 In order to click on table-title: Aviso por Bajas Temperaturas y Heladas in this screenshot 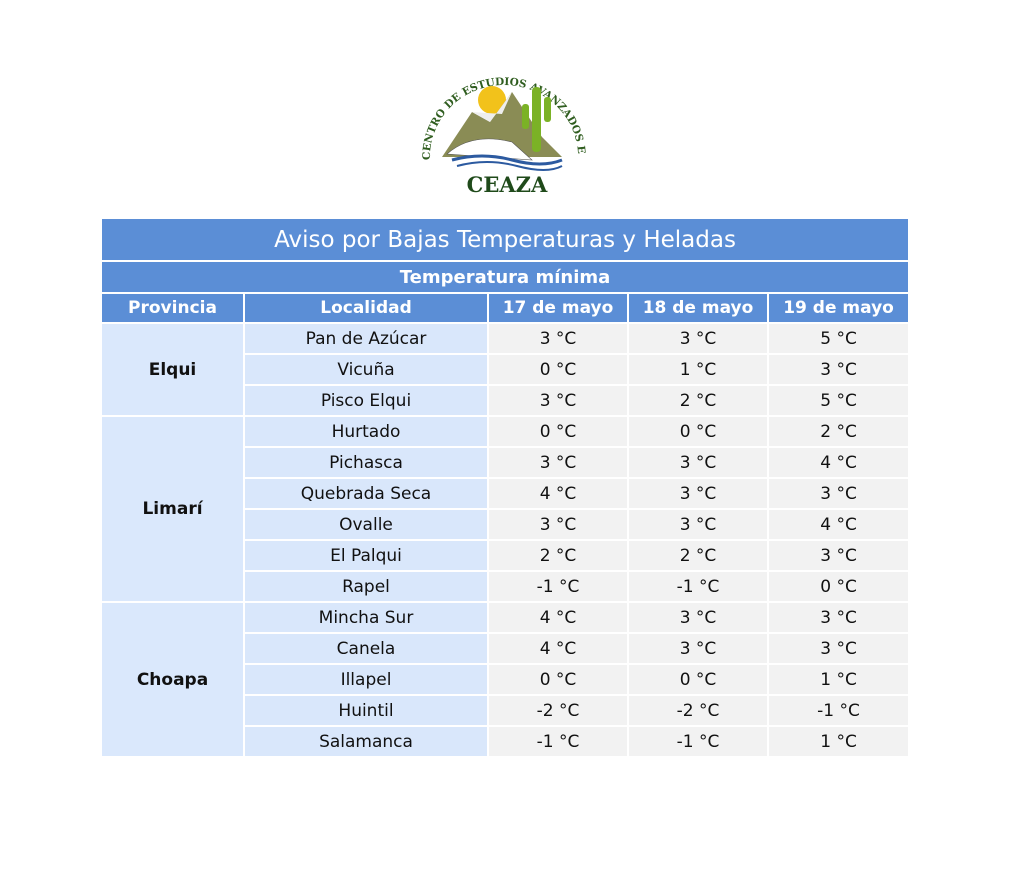, I will do `click(505, 239)`.